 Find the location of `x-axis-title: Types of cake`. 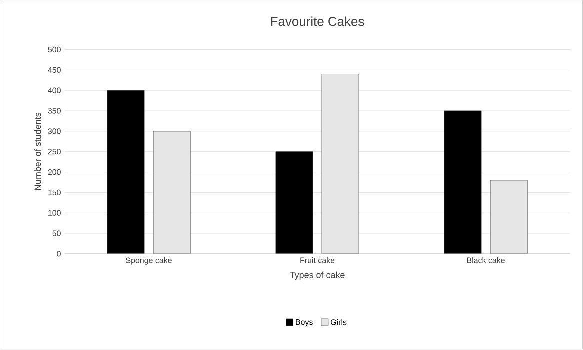

x-axis-title: Types of cake is located at coordinates (317, 276).